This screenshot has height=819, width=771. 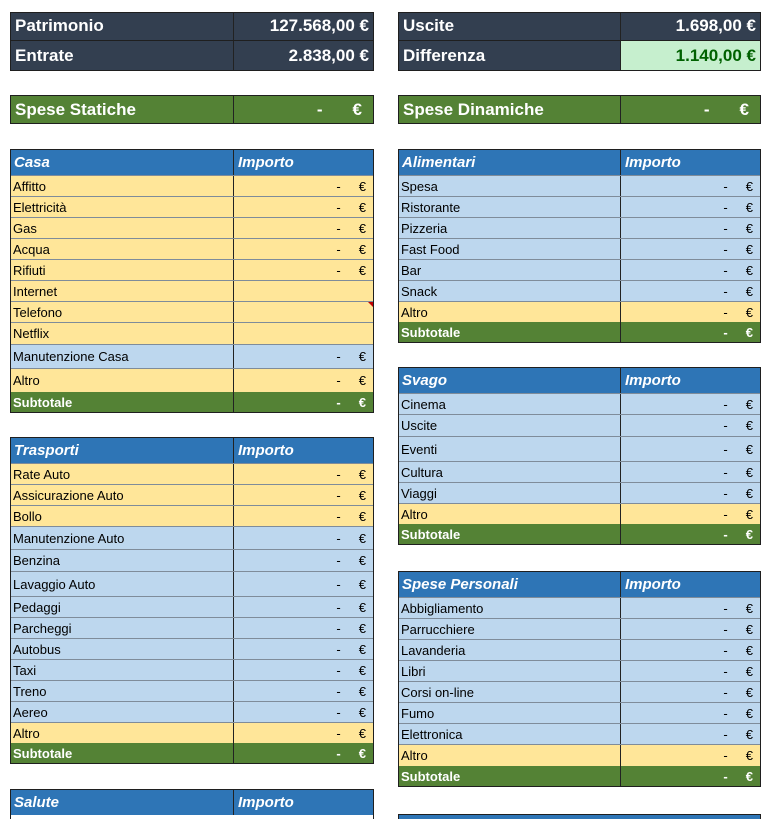 What do you see at coordinates (192, 711) in the screenshot?
I see `table-row: Aereo - €` at bounding box center [192, 711].